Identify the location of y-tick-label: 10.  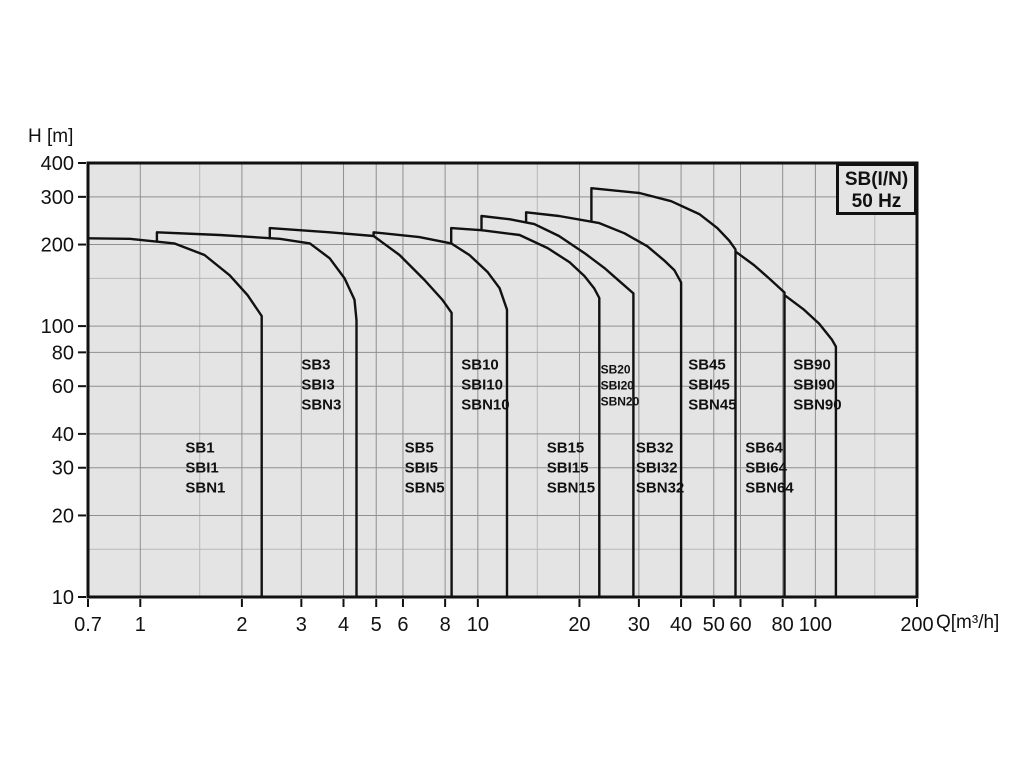
(63, 598).